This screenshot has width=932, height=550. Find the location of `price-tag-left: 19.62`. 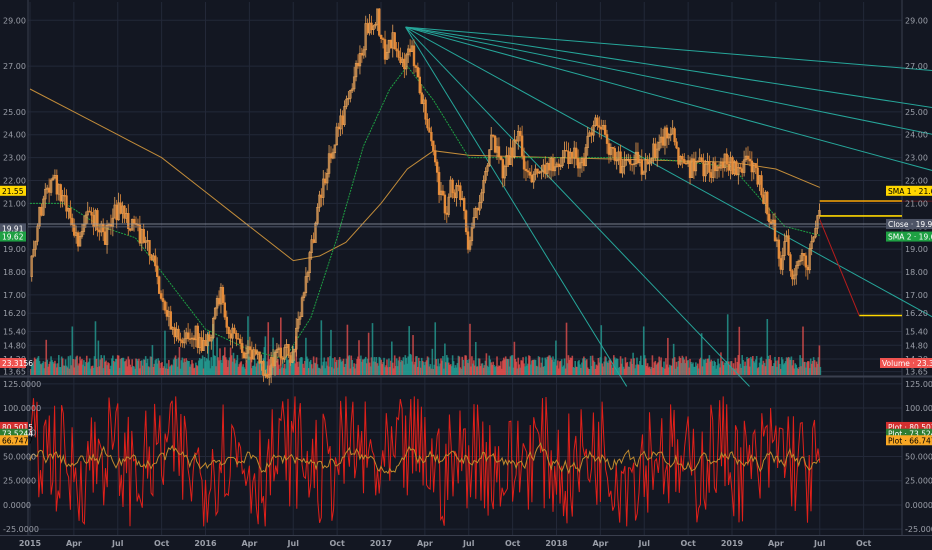

price-tag-left: 19.62 is located at coordinates (13, 236).